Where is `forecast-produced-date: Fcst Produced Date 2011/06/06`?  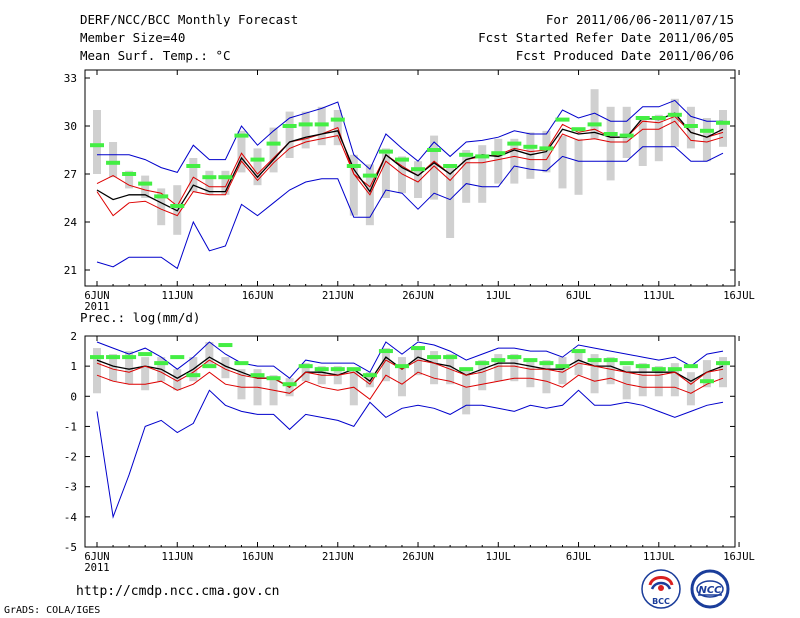 forecast-produced-date: Fcst Produced Date 2011/06/06 is located at coordinates (624, 55).